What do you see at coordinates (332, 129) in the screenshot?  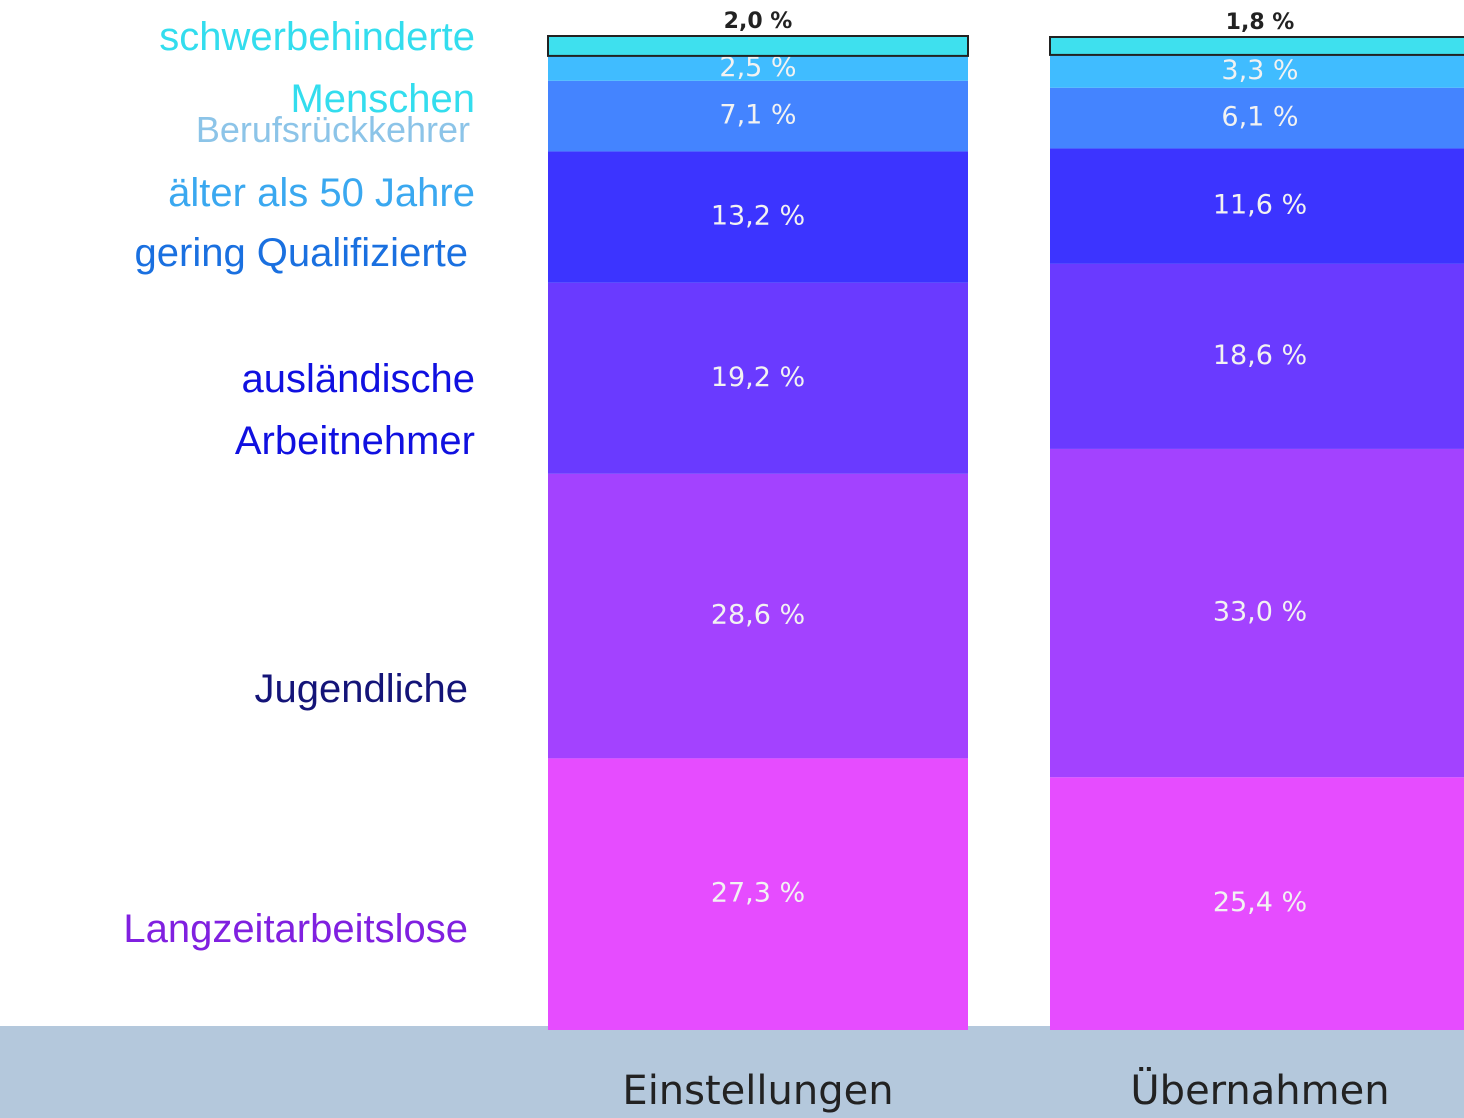 I see `legend-label: Berufsrückkehrer` at bounding box center [332, 129].